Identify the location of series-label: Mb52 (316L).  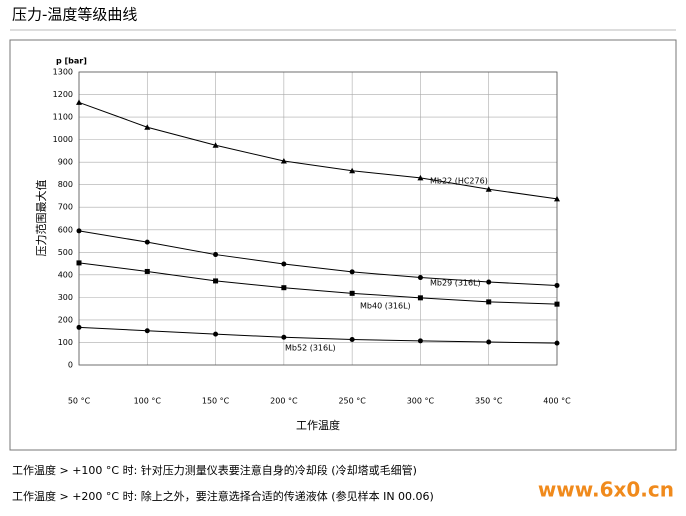
(310, 348).